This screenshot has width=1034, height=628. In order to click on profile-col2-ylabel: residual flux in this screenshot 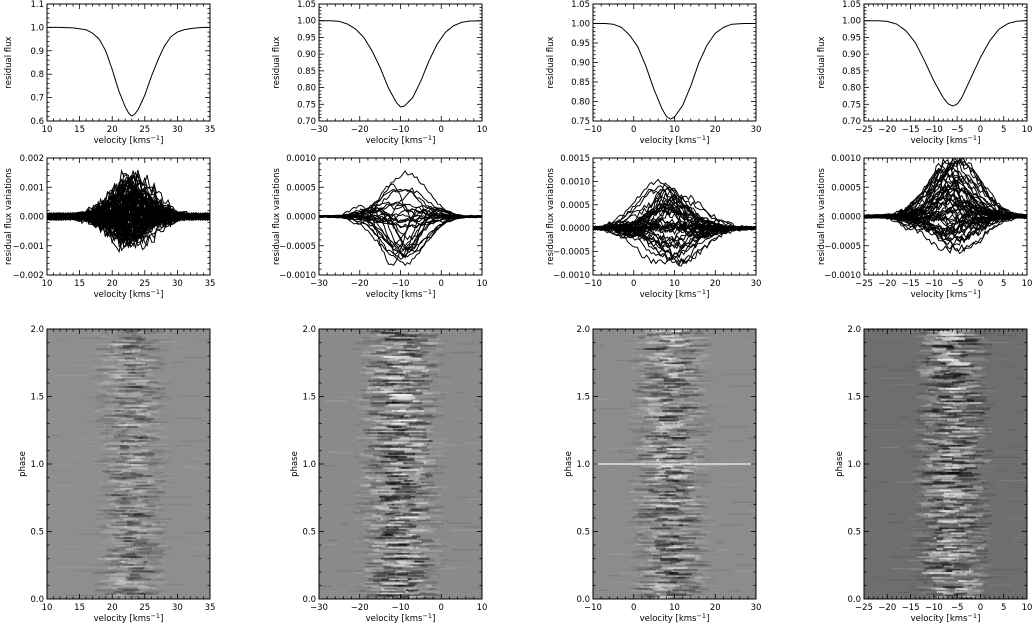, I will do `click(277, 62)`.